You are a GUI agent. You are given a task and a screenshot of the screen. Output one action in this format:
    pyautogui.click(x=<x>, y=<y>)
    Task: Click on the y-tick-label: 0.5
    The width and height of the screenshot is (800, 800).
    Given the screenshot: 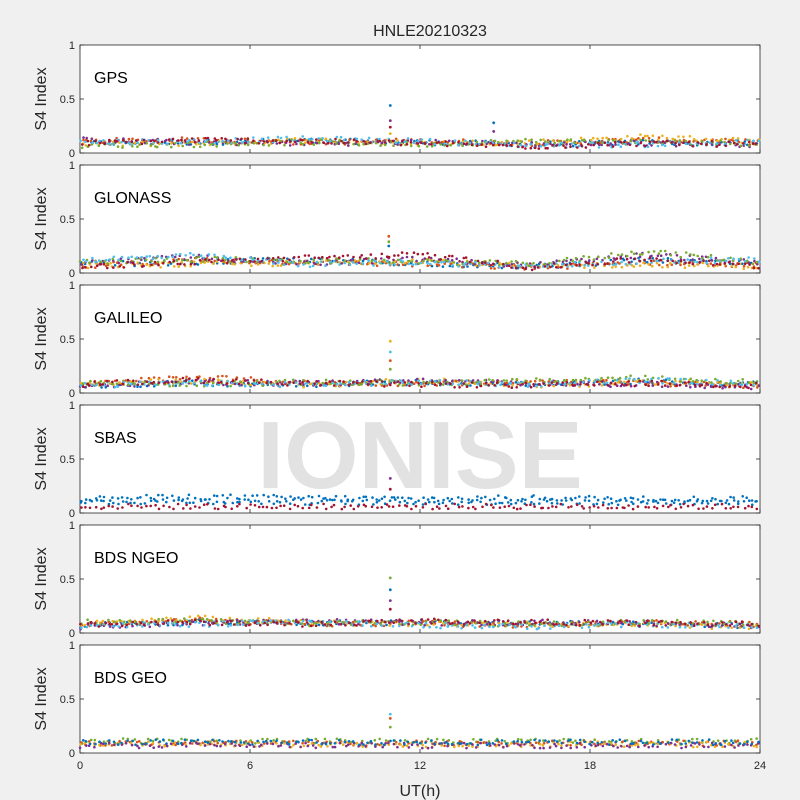 What is the action you would take?
    pyautogui.click(x=67, y=580)
    